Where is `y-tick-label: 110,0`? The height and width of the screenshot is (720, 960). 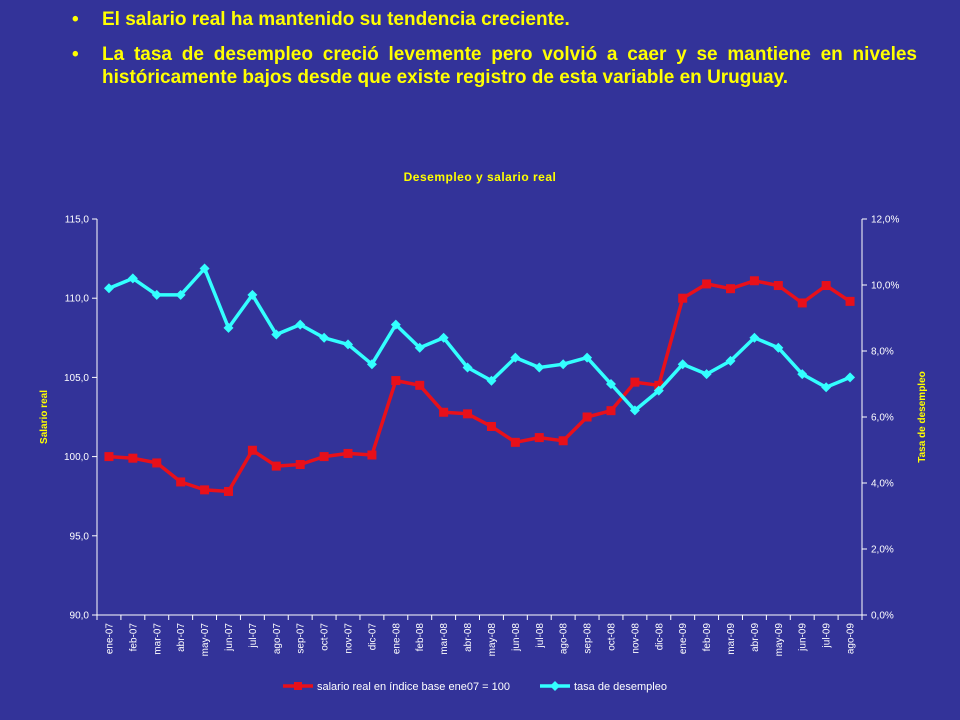
y-tick-label: 110,0 is located at coordinates (77, 299).